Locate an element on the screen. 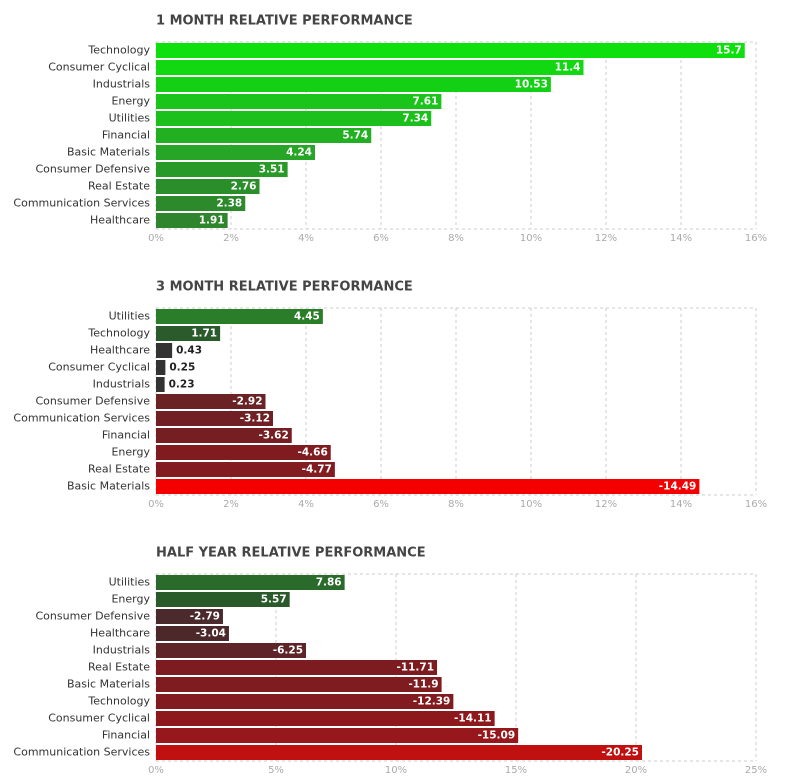  value-label: -3.04 is located at coordinates (211, 634).